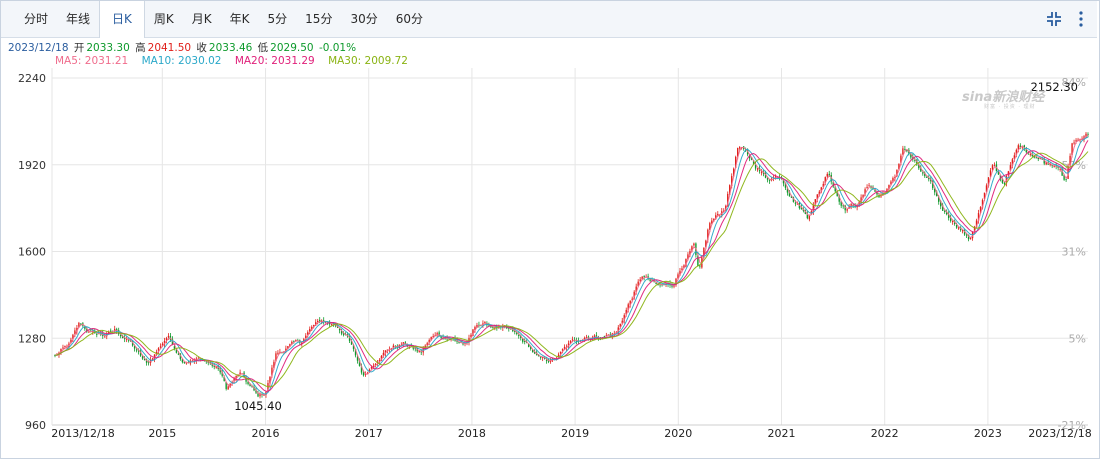  What do you see at coordinates (1074, 82) in the screenshot?
I see `y-tick-right-4: 84%` at bounding box center [1074, 82].